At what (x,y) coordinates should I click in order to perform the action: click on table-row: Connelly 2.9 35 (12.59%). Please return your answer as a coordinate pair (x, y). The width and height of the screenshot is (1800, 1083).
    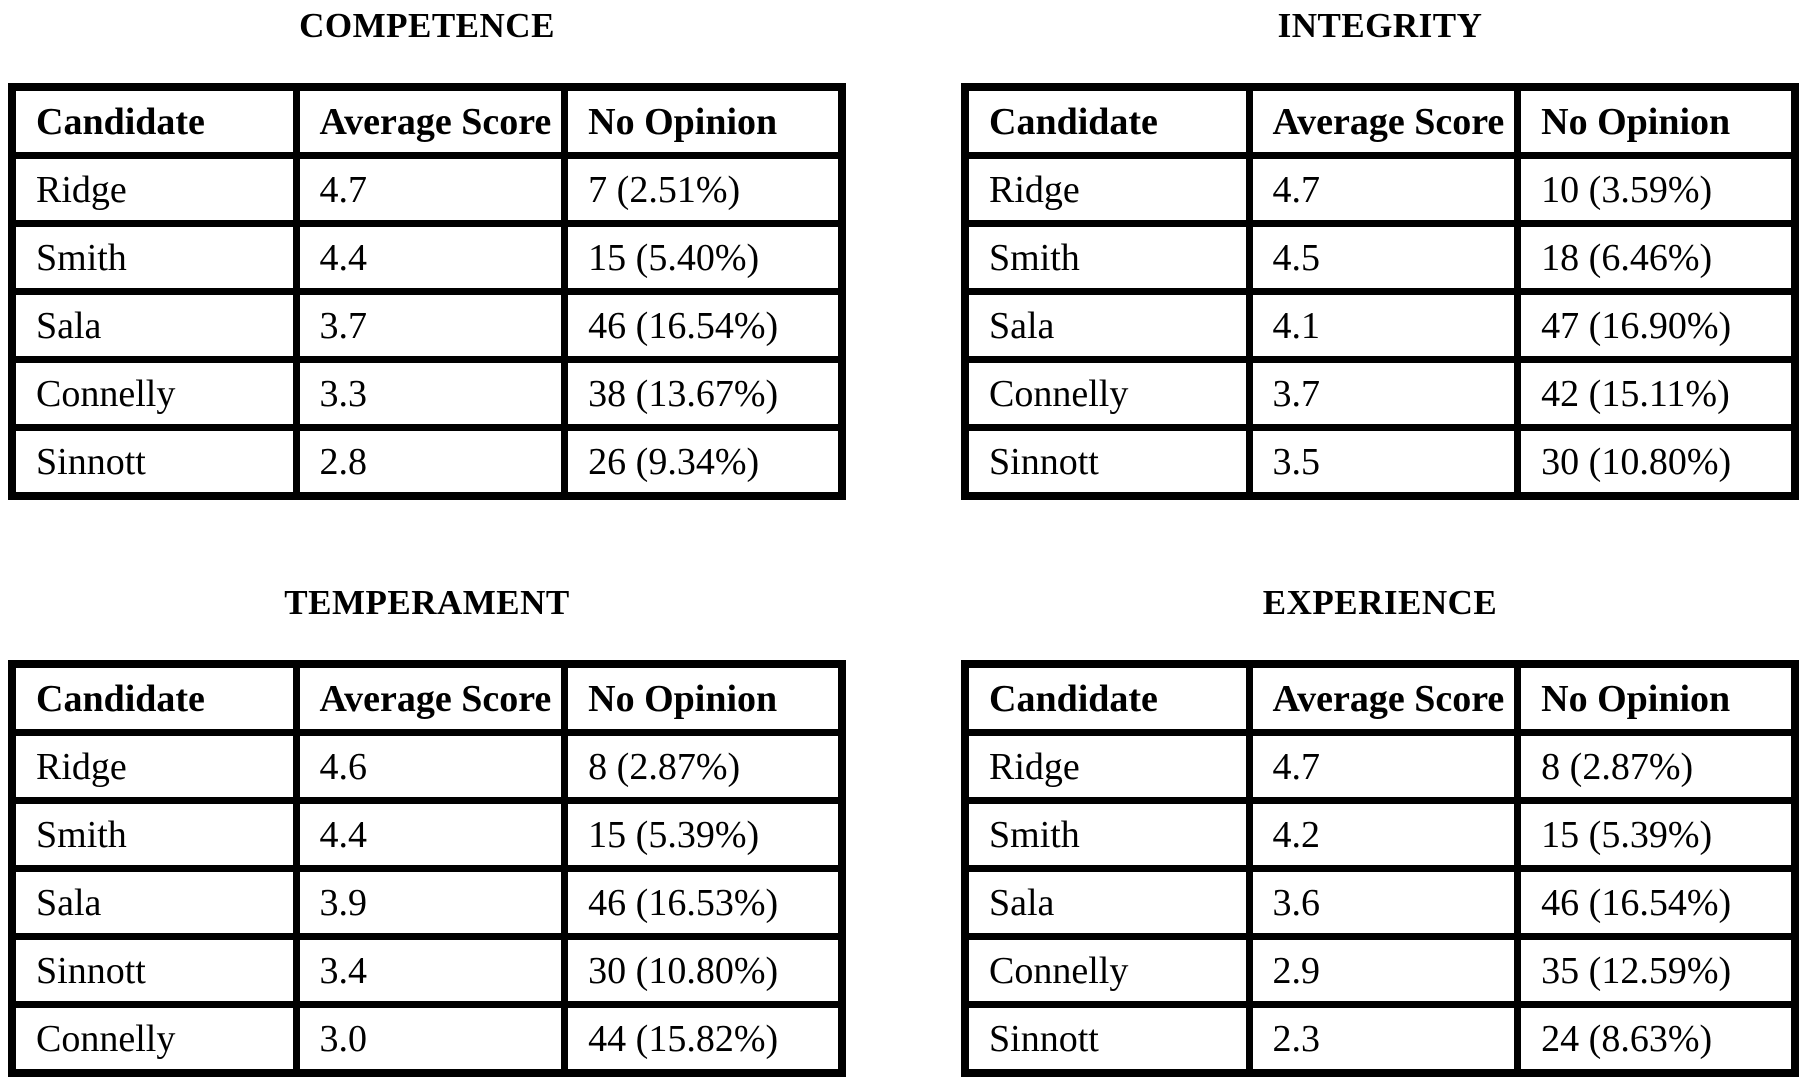
    Looking at the image, I should click on (1380, 970).